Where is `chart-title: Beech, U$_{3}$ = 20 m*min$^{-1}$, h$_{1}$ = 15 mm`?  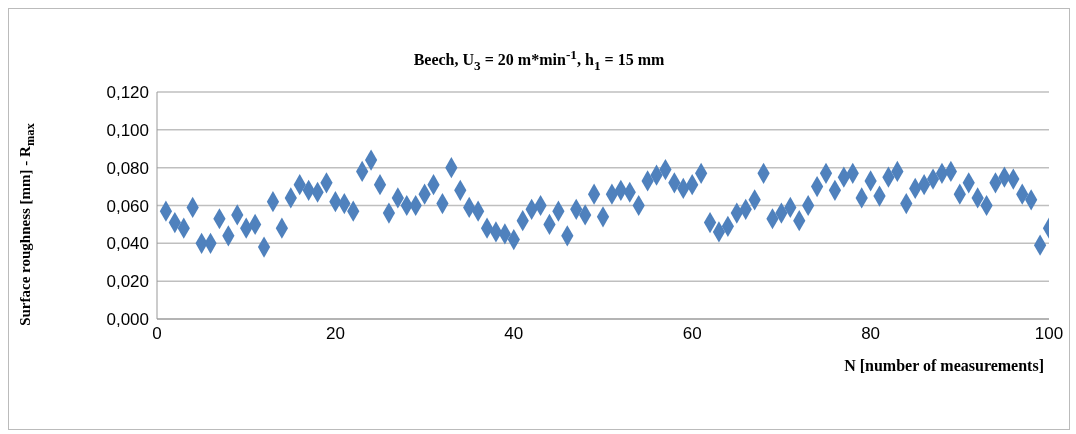 chart-title: Beech, U$_{3}$ = 20 m*min$^{-1}$, h$_{1}$ = 15 mm is located at coordinates (539, 60).